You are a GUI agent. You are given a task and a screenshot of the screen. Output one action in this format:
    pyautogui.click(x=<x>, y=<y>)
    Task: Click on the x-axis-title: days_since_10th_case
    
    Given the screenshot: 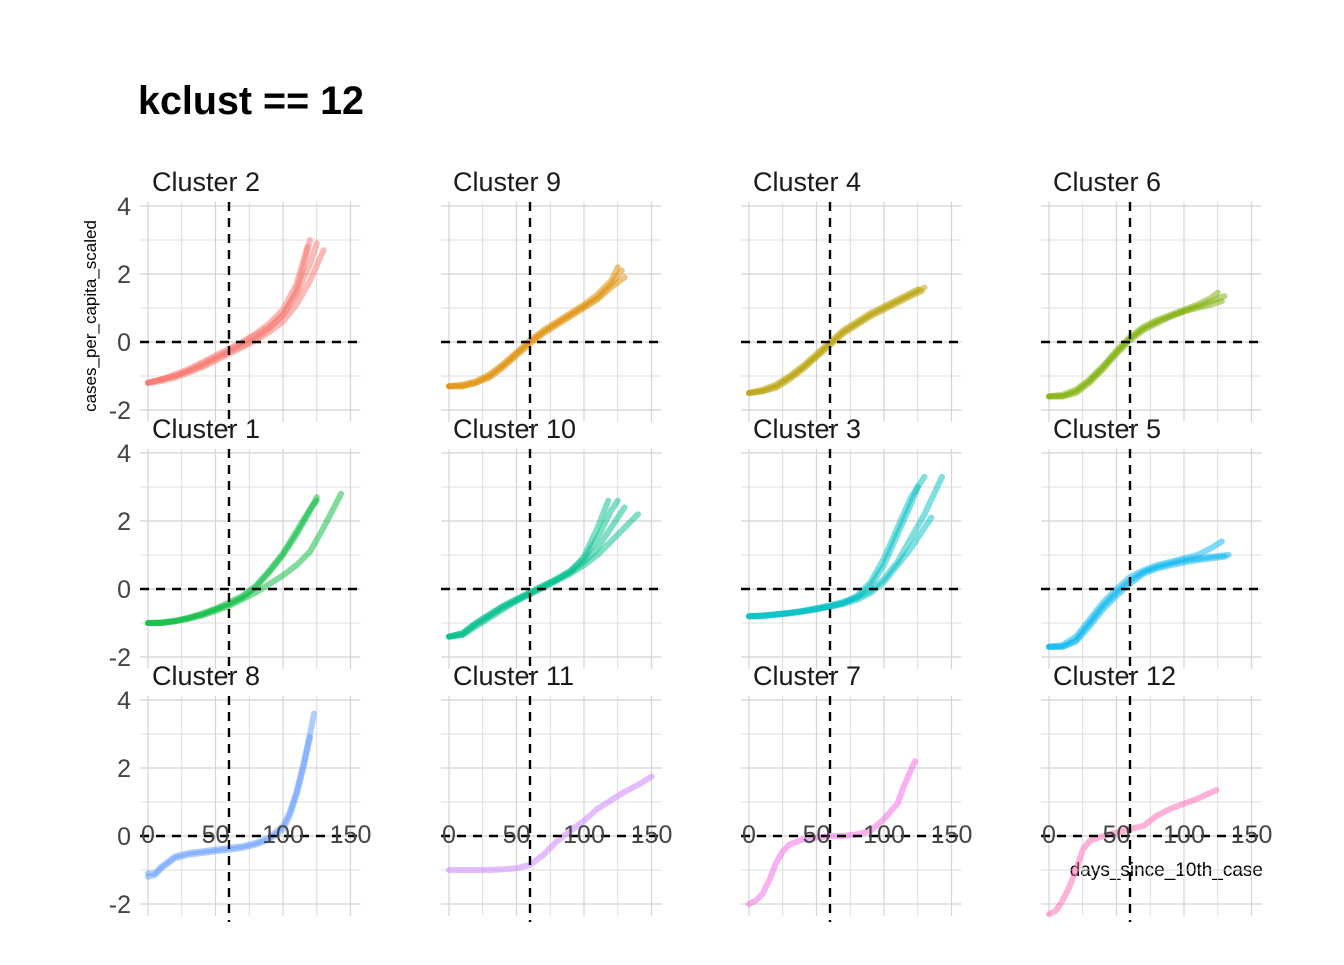 What is the action you would take?
    pyautogui.click(x=1166, y=870)
    